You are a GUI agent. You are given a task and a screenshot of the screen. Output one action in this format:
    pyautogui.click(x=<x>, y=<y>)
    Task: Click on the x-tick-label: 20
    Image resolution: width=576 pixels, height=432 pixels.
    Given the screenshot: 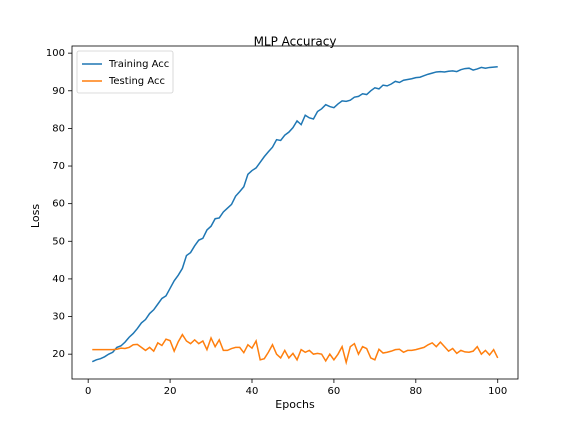 What is the action you would take?
    pyautogui.click(x=170, y=391)
    